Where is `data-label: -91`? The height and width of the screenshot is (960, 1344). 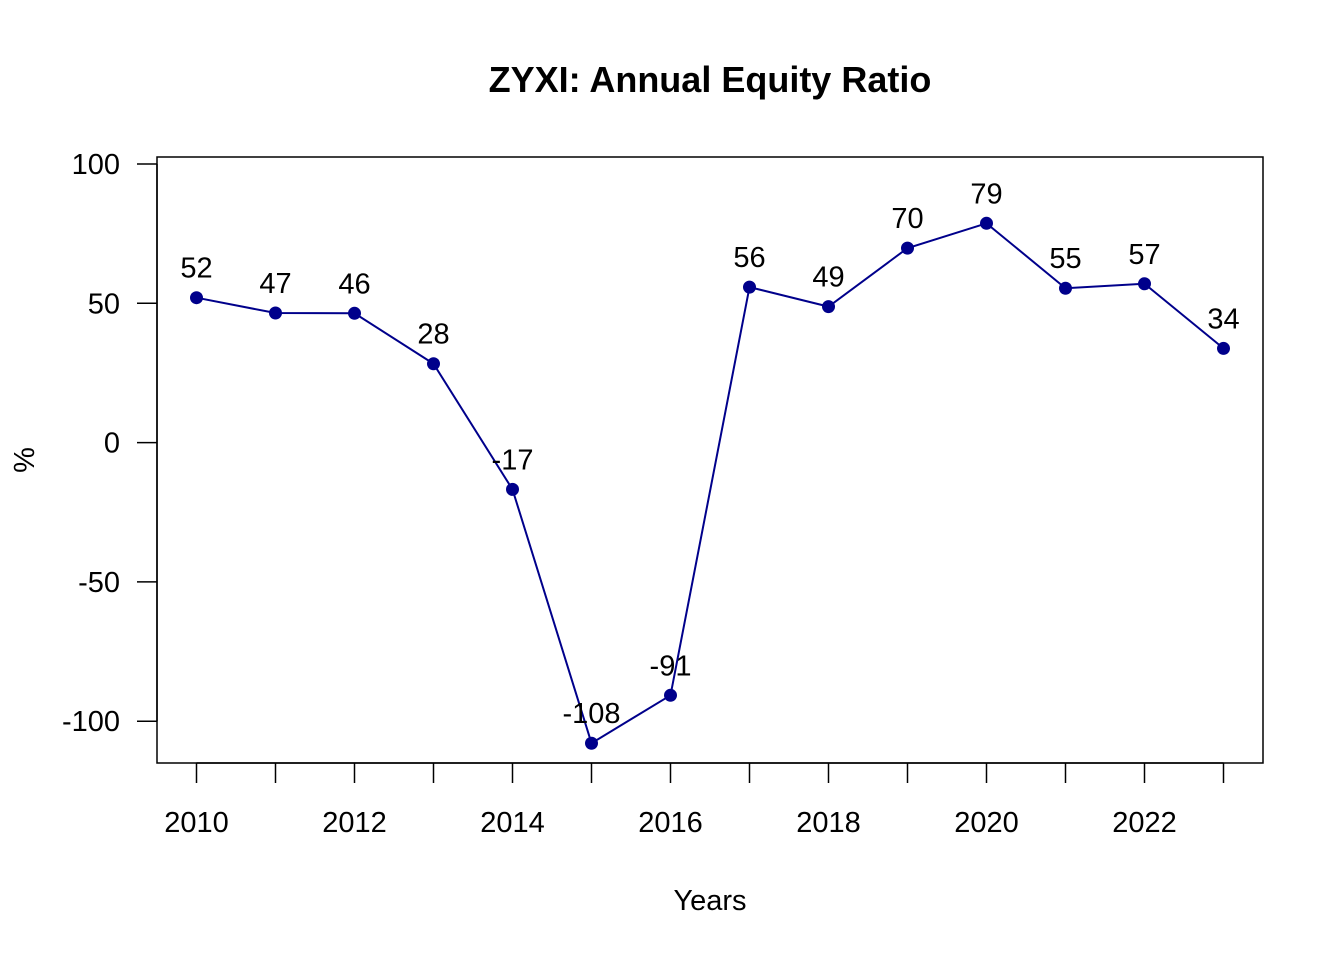 data-label: -91 is located at coordinates (671, 666).